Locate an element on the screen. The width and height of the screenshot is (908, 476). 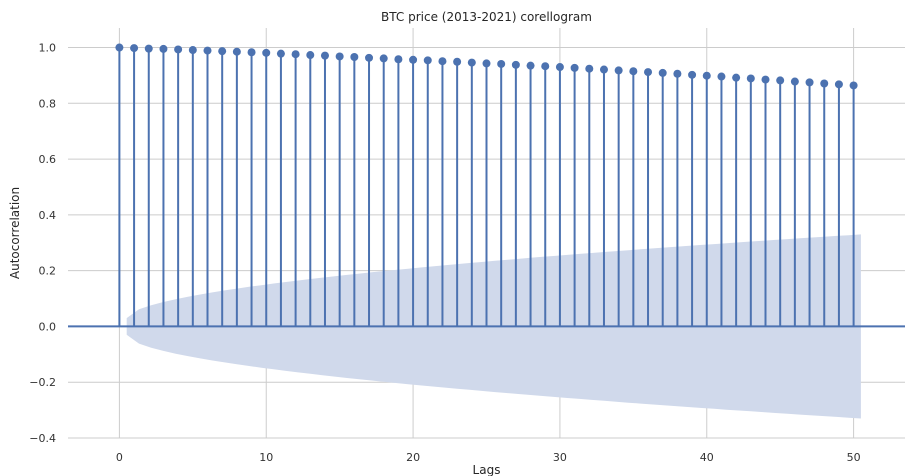
markers is located at coordinates (486, 66).